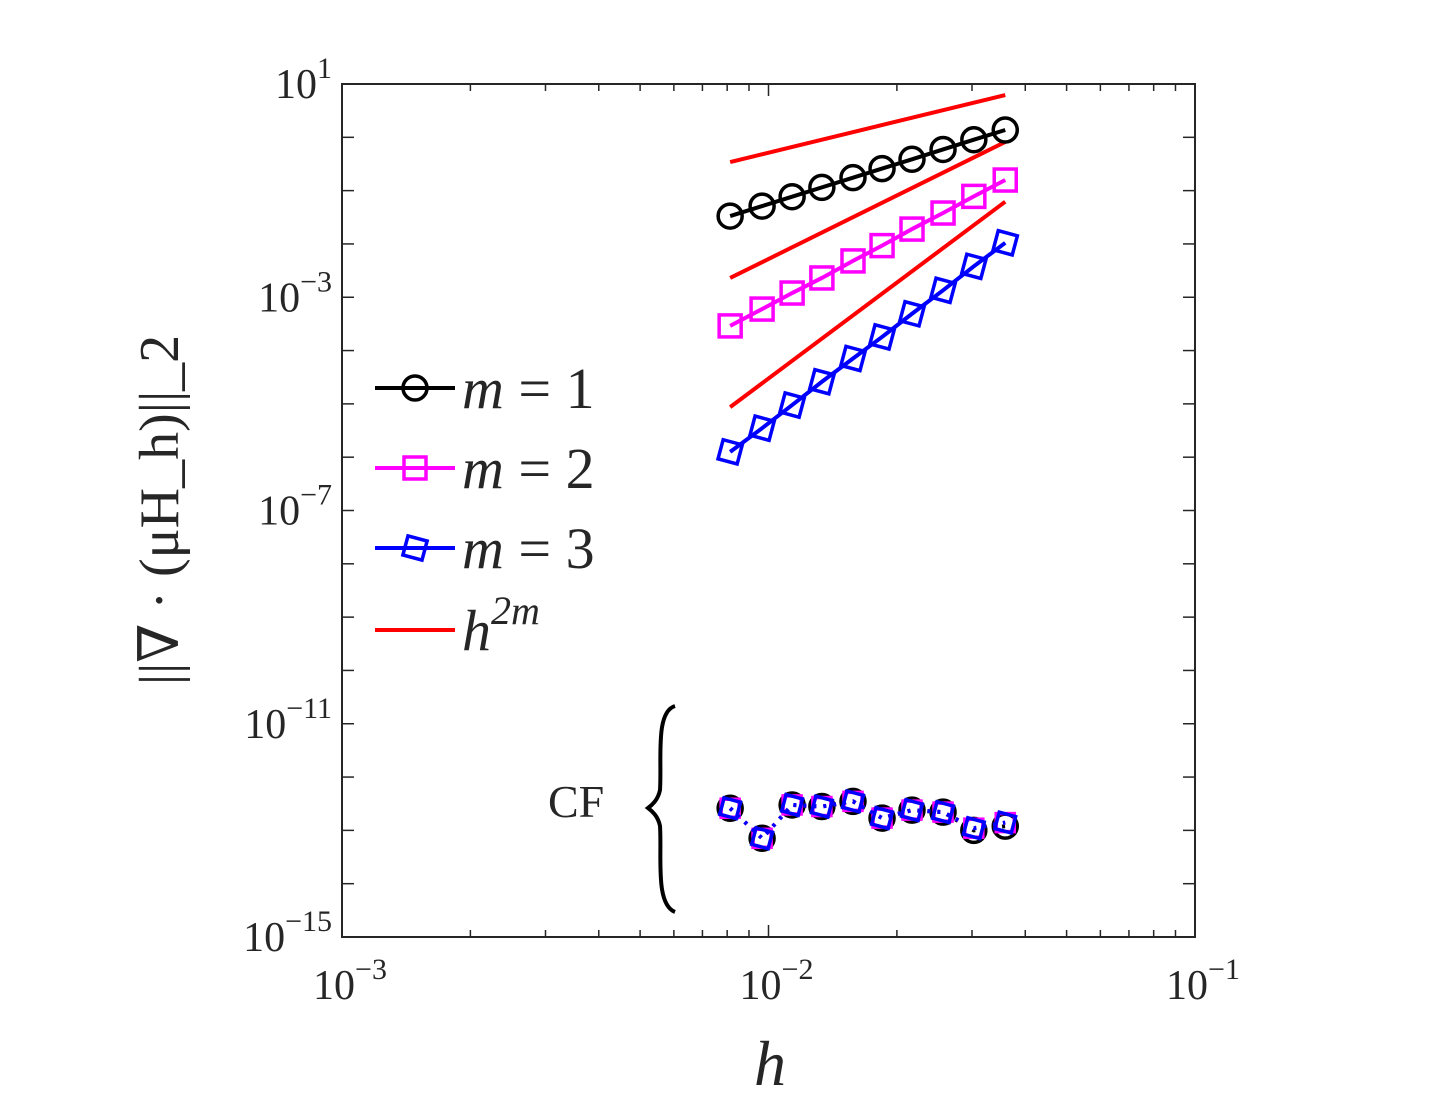 The height and width of the screenshot is (1115, 1435). Describe the element at coordinates (295, 293) in the screenshot. I see `y-tick-label: 10⁻³` at that location.